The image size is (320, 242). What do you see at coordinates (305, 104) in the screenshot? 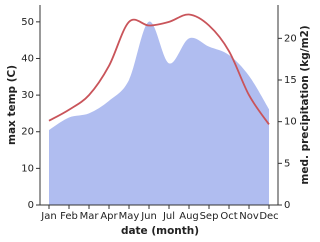
I see `y2-axis-label: med. precipitation (kg/m2)` at bounding box center [305, 104].